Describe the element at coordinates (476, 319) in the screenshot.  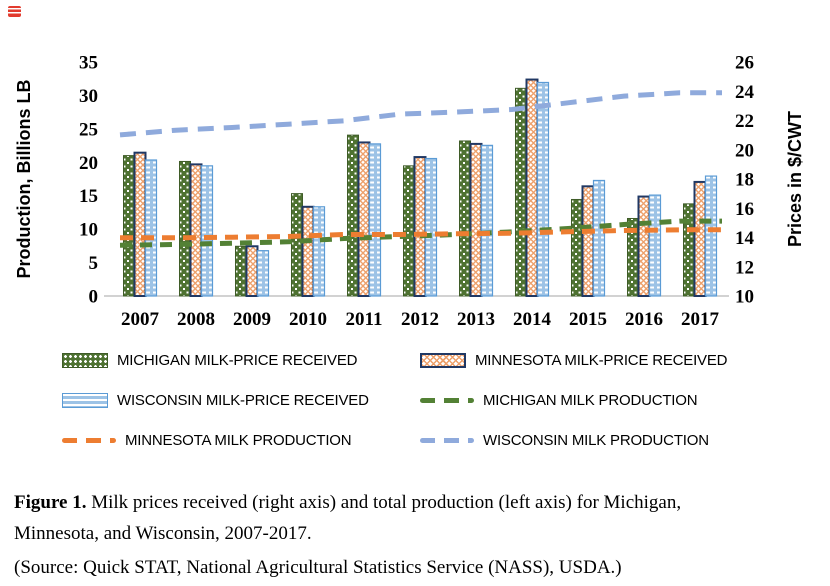
I see `x-axis-year-label: 2013` at that location.